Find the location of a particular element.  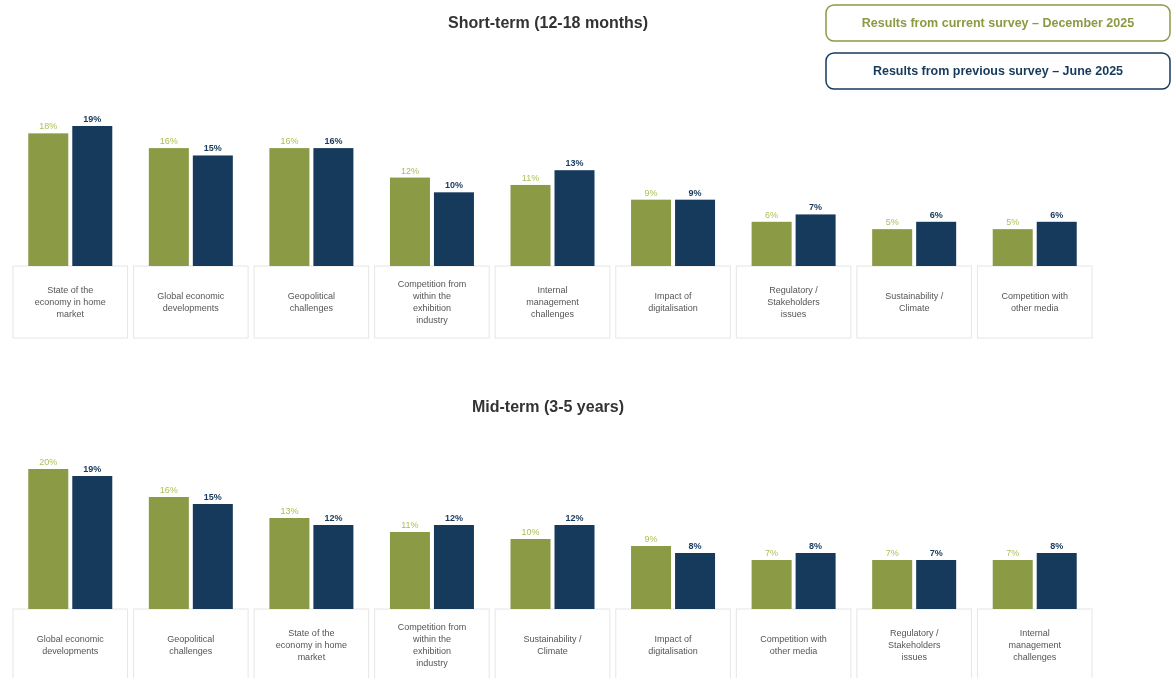

chart-title: Short-term (12-18 months) is located at coordinates (548, 22).